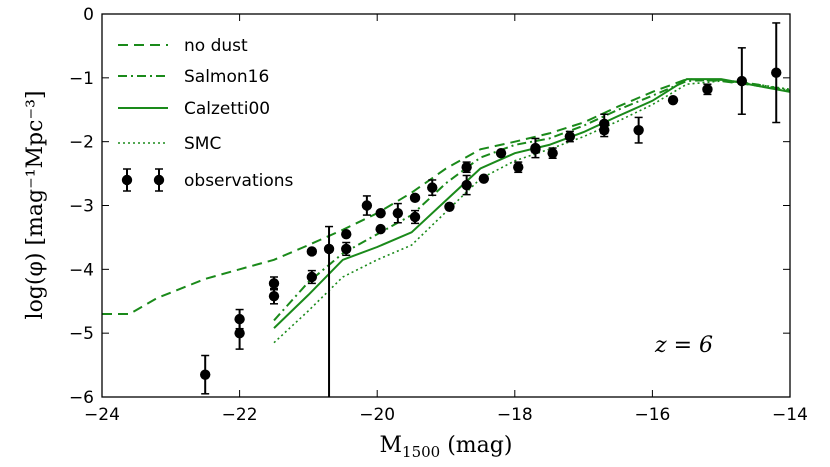 Image resolution: width=830 pixels, height=467 pixels. What do you see at coordinates (421, 452) in the screenshot?
I see `x-axis-title-sub: 1500` at bounding box center [421, 452].